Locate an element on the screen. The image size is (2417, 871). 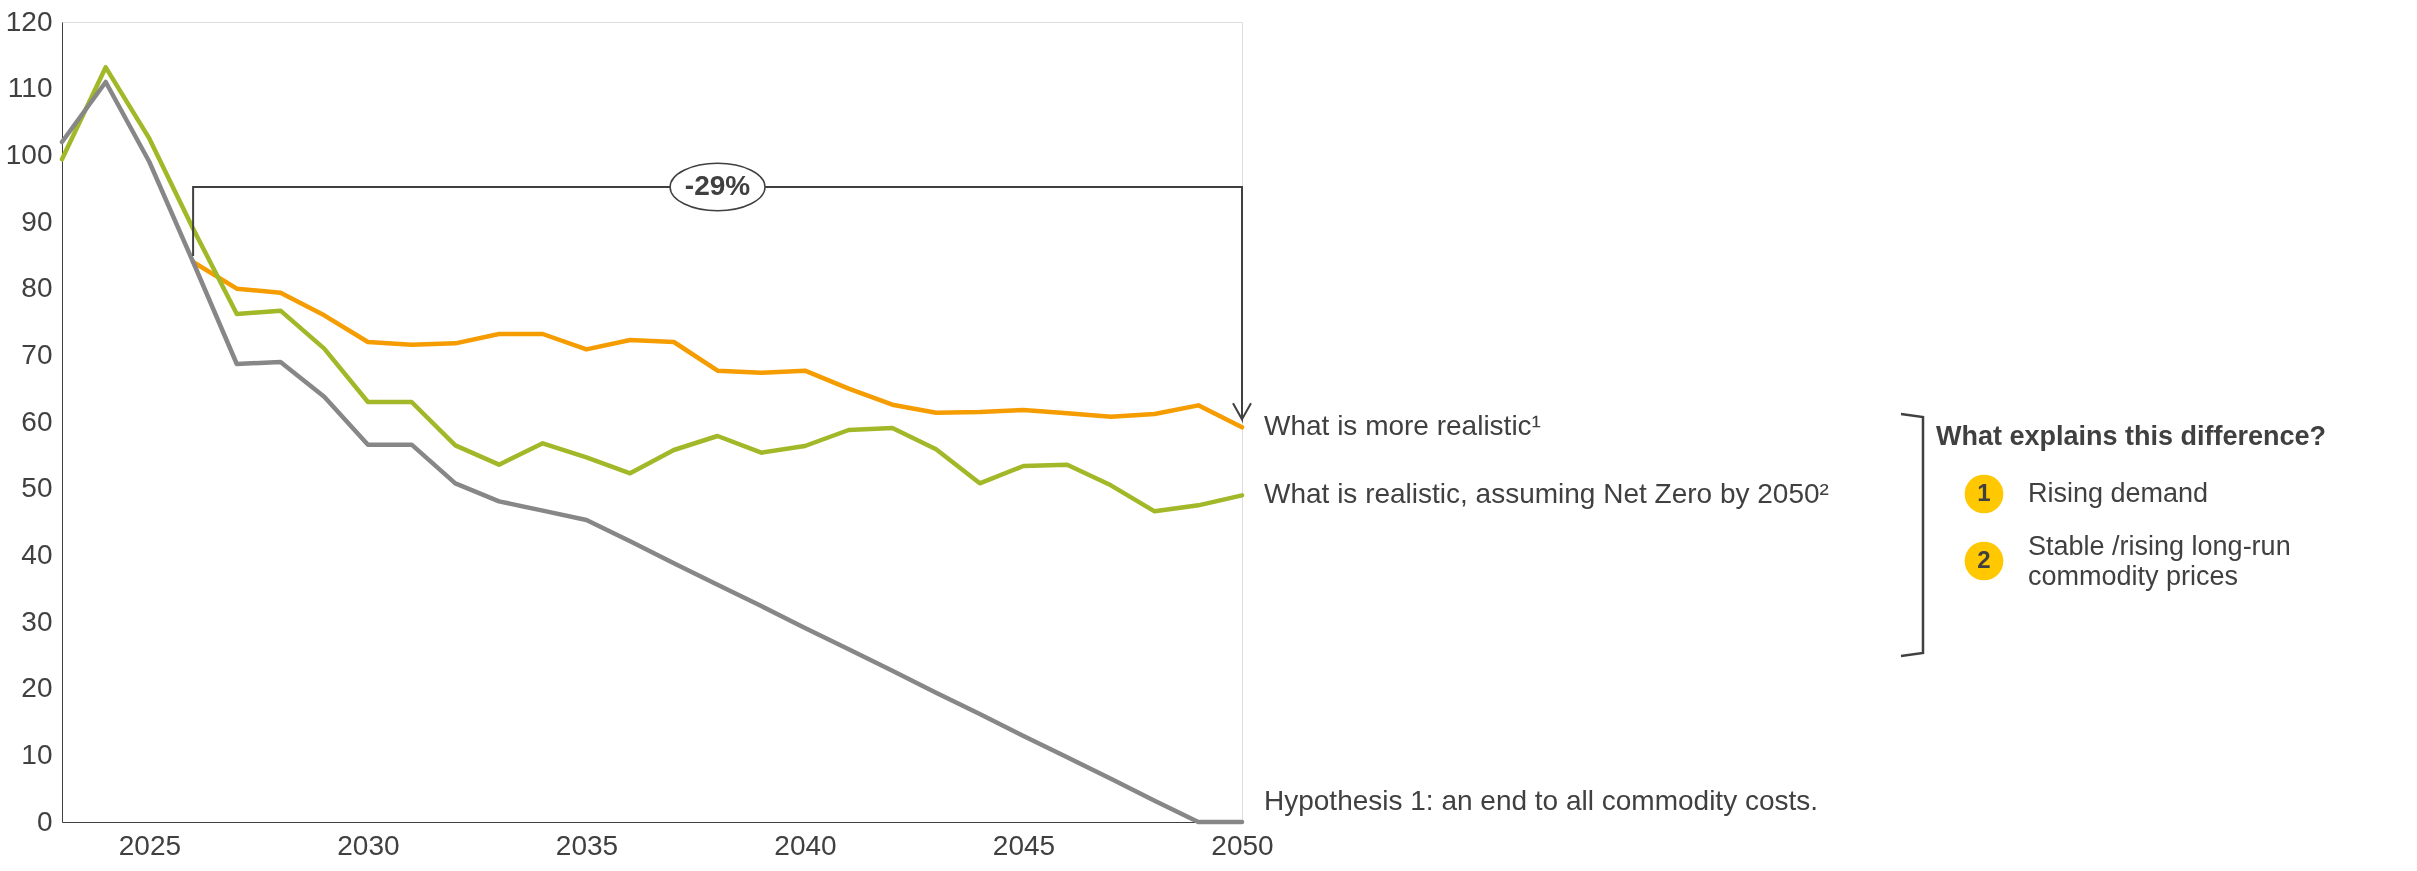
text: Stable /rising long-run commodity prices is located at coordinates (2159, 561).